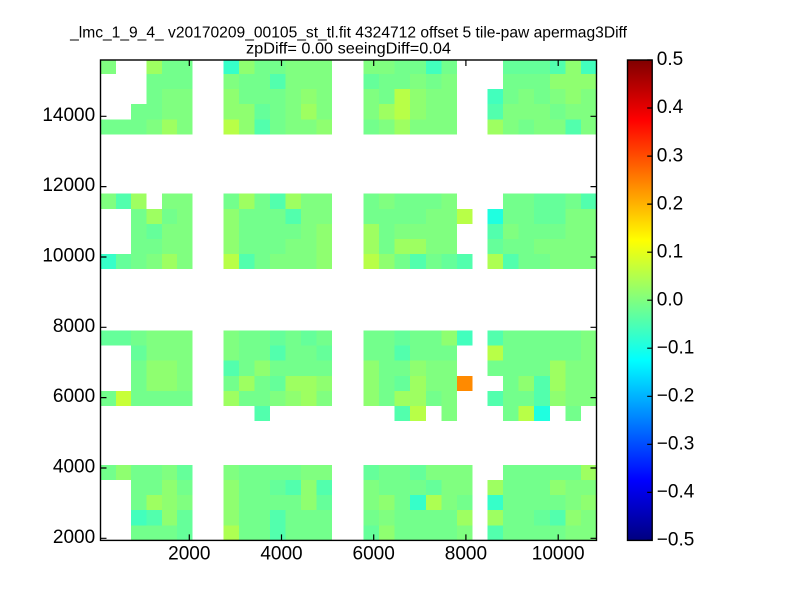  What do you see at coordinates (68, 115) in the screenshot?
I see `svg-text: 14000` at bounding box center [68, 115].